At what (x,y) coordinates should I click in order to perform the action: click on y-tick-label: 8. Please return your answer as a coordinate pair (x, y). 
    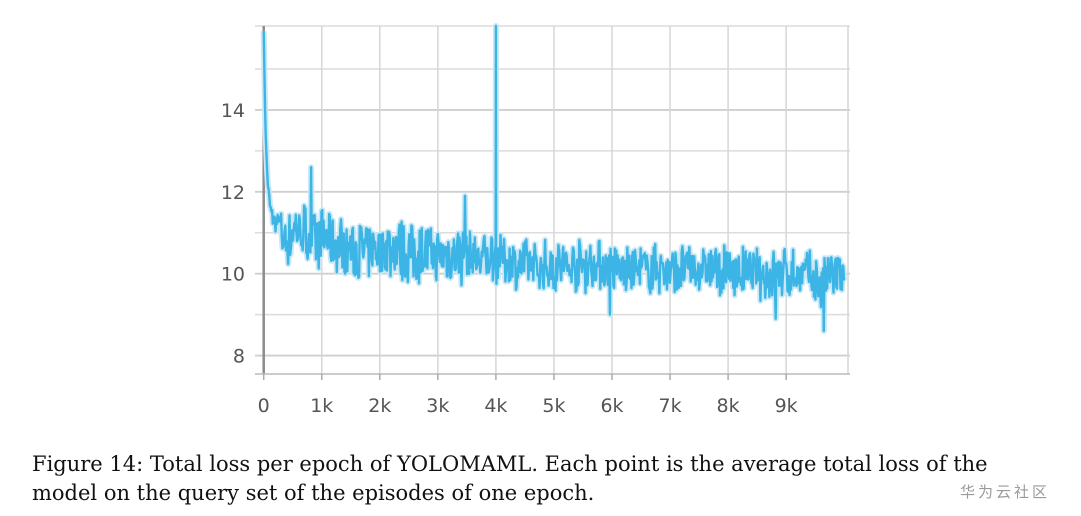
    Looking at the image, I should click on (239, 357).